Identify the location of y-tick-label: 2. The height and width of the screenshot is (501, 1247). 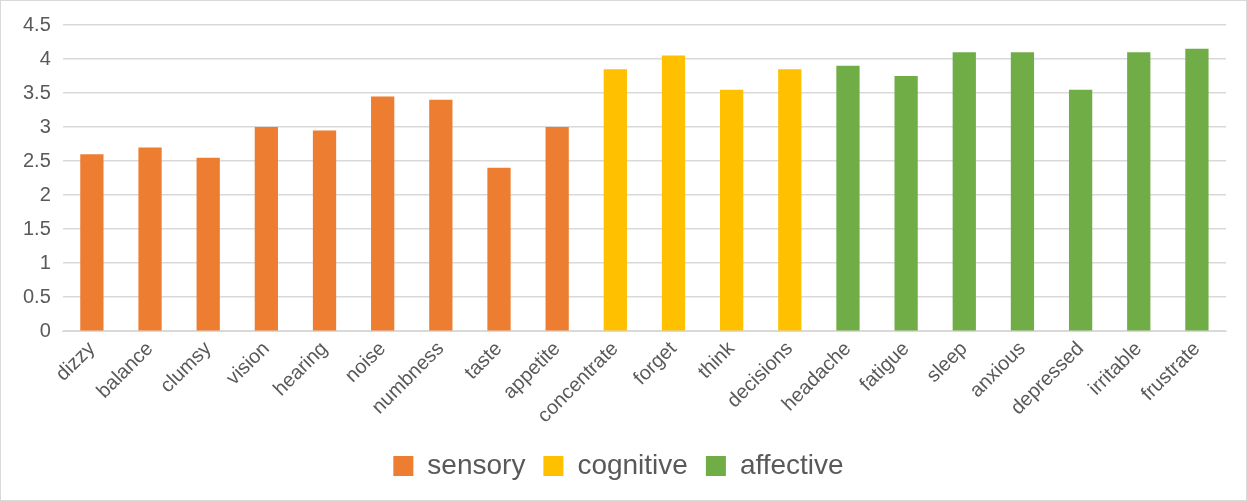
(45, 193).